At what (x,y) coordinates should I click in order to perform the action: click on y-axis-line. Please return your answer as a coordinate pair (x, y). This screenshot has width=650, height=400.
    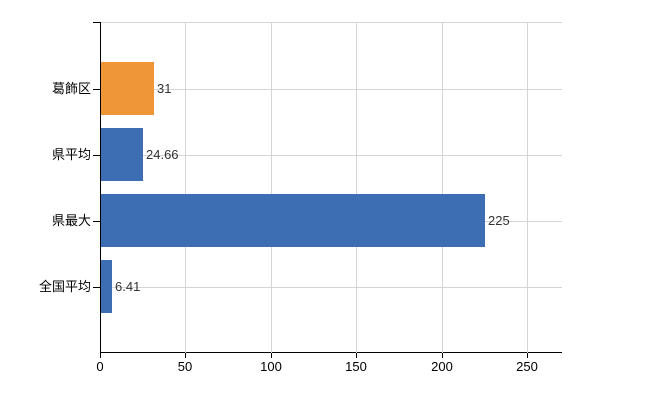
    Looking at the image, I should click on (100, 187).